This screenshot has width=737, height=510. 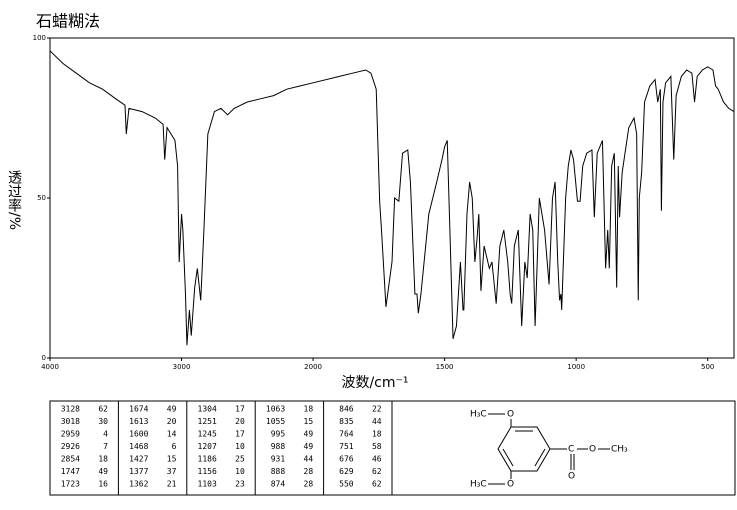 What do you see at coordinates (174, 446) in the screenshot?
I see `peak-transmittance: 6` at bounding box center [174, 446].